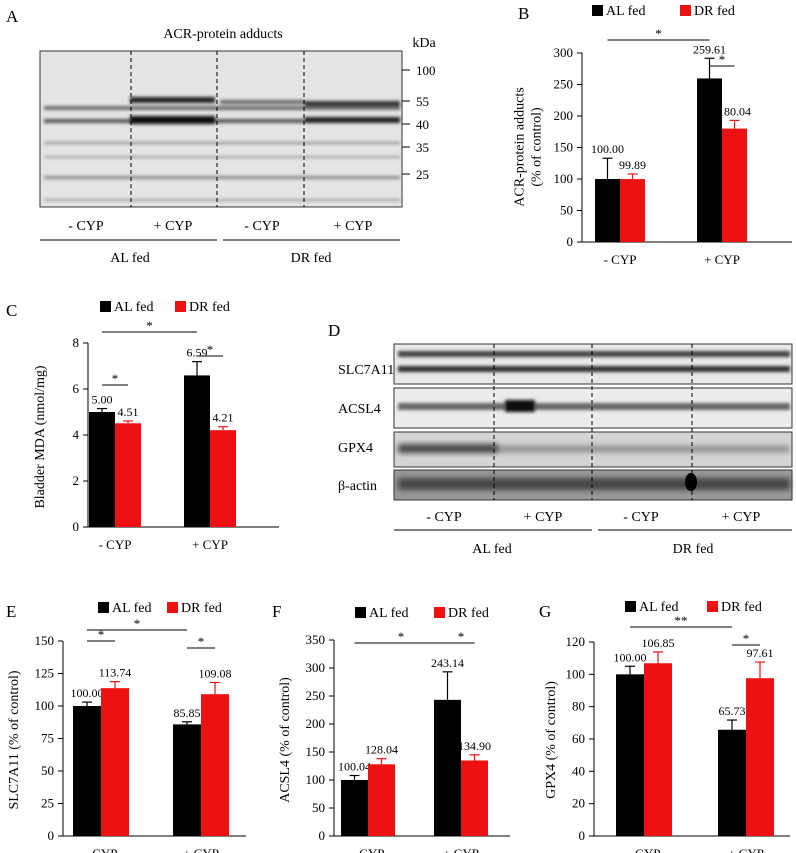 The width and height of the screenshot is (796, 853). Describe the element at coordinates (316, 779) in the screenshot. I see `chart-f-y-tick-label-2: 100` at that location.